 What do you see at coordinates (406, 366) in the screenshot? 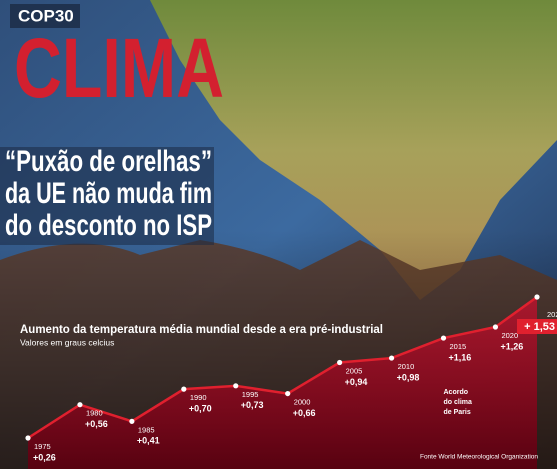
I see `x-label: 2010` at bounding box center [406, 366].